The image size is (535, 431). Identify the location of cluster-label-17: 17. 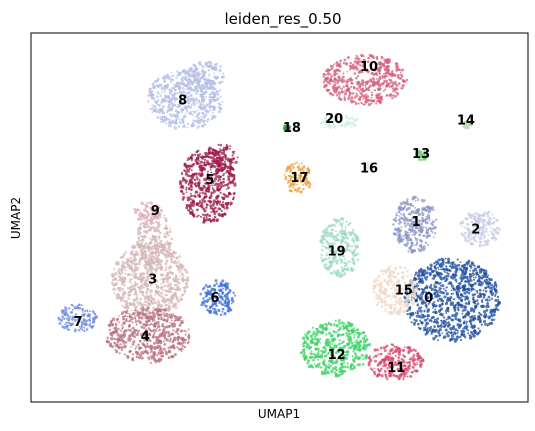
(299, 178).